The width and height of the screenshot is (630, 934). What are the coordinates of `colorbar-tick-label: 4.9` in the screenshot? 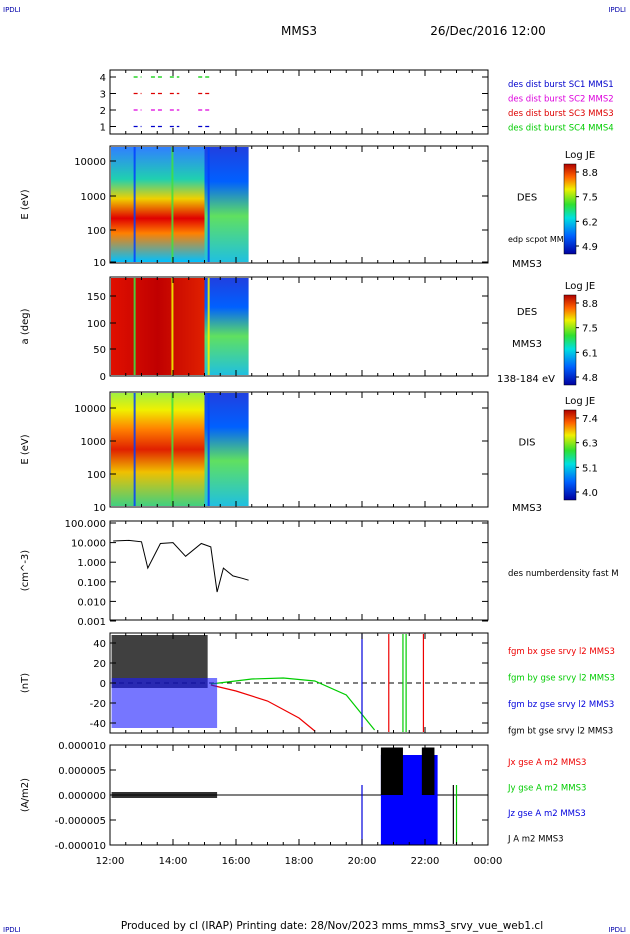 It's located at (590, 247).